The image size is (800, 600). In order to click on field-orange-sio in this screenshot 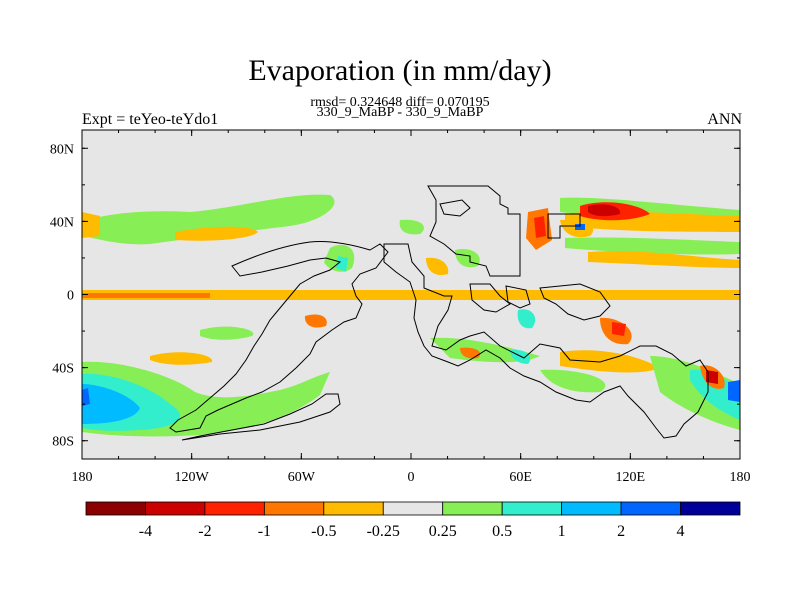, I will do `click(610, 361)`.